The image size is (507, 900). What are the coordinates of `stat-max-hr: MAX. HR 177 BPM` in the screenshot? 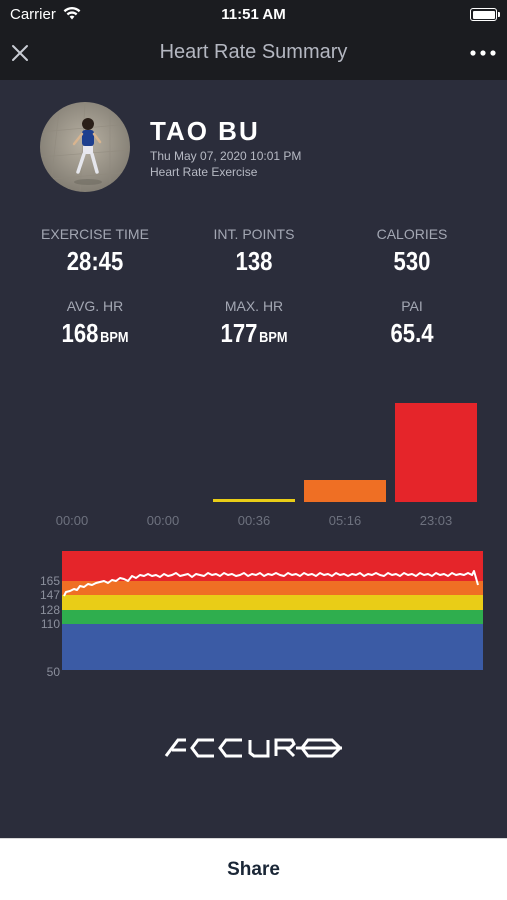 It's located at (254, 323).